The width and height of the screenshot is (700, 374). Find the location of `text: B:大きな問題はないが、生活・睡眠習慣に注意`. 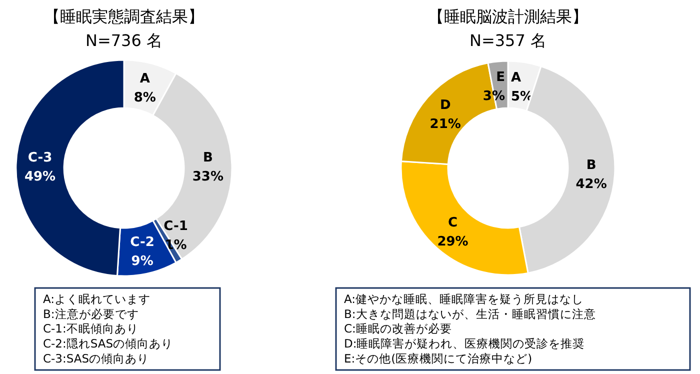

text: B:大きな問題はないが、生活・睡眠習慣に注意 is located at coordinates (470, 313).